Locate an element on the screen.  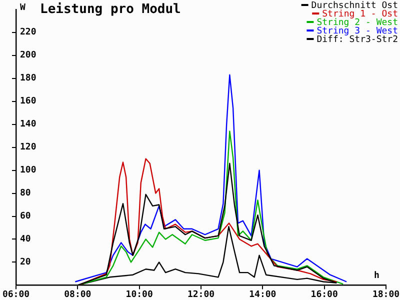
legend-label: String 3 - West is located at coordinates (357, 31).